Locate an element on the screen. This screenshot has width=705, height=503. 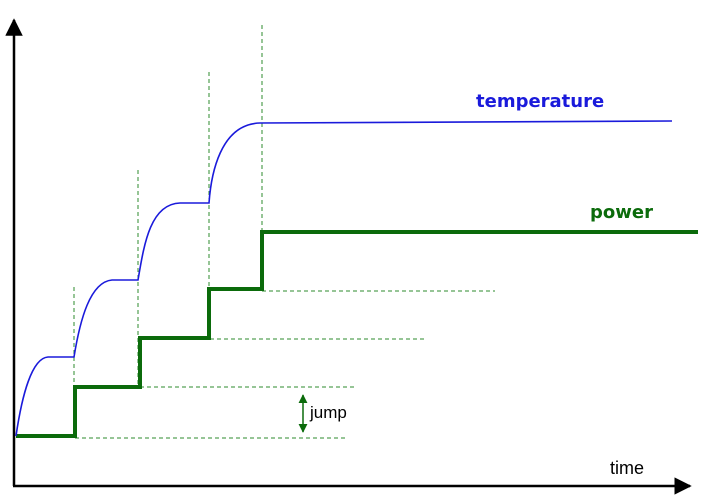
jump-label: jump is located at coordinates (328, 412).